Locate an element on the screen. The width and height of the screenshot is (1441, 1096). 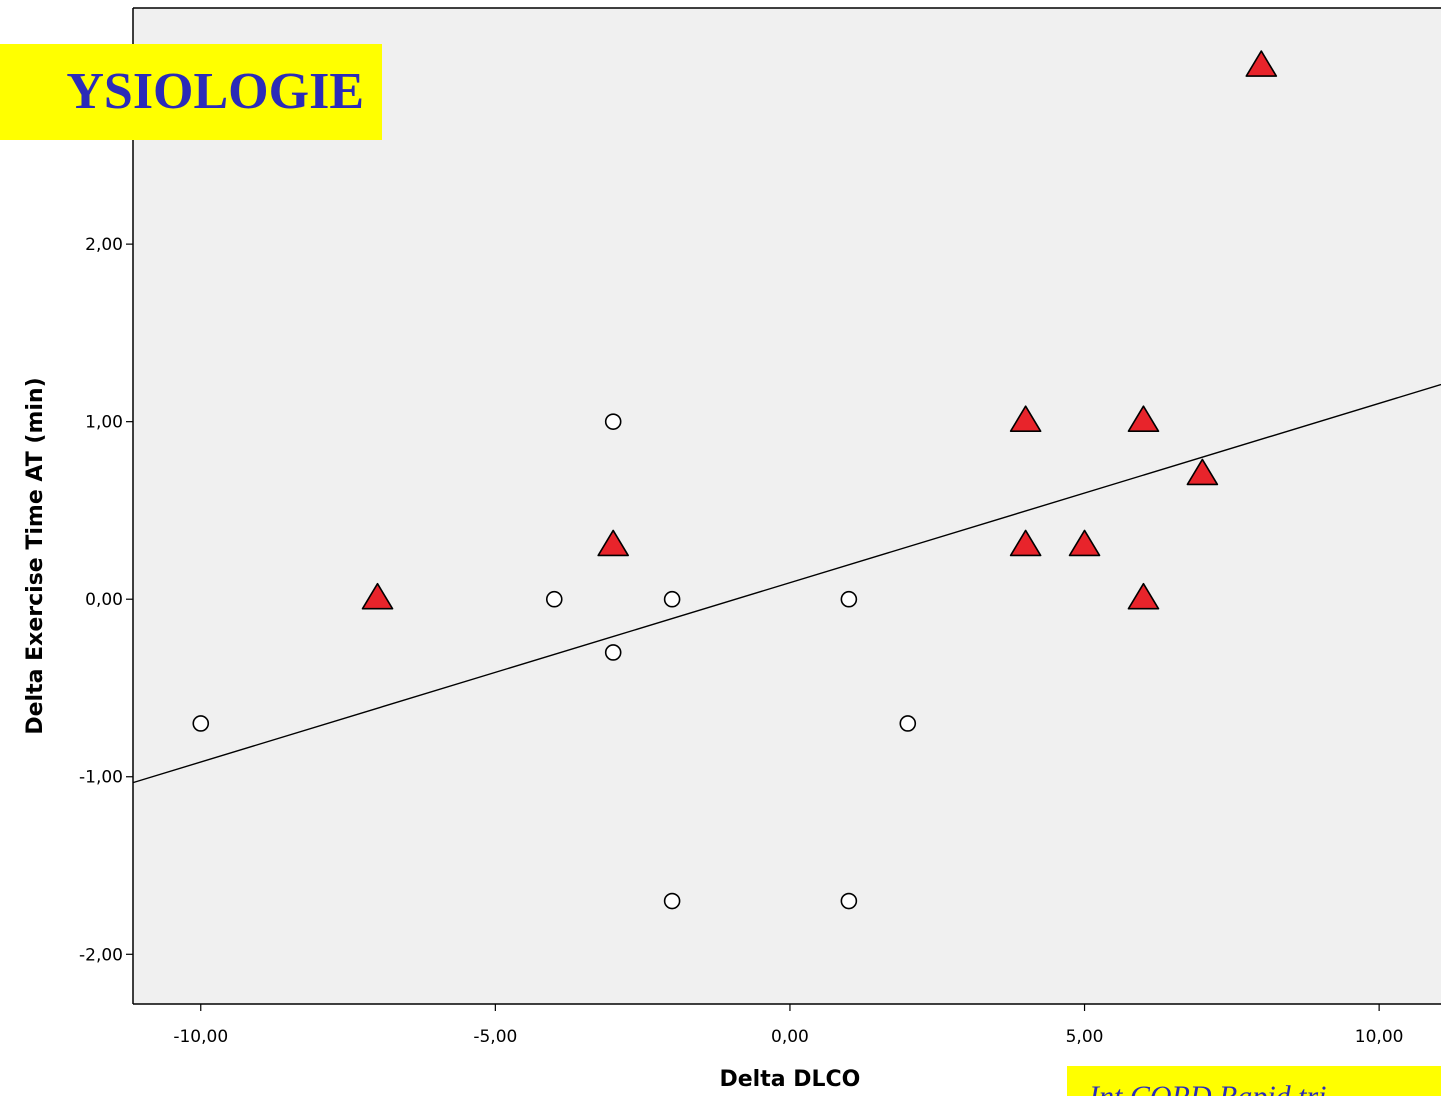
citation-badge: Int COPD Rapid tri is located at coordinates (1254, 1081).